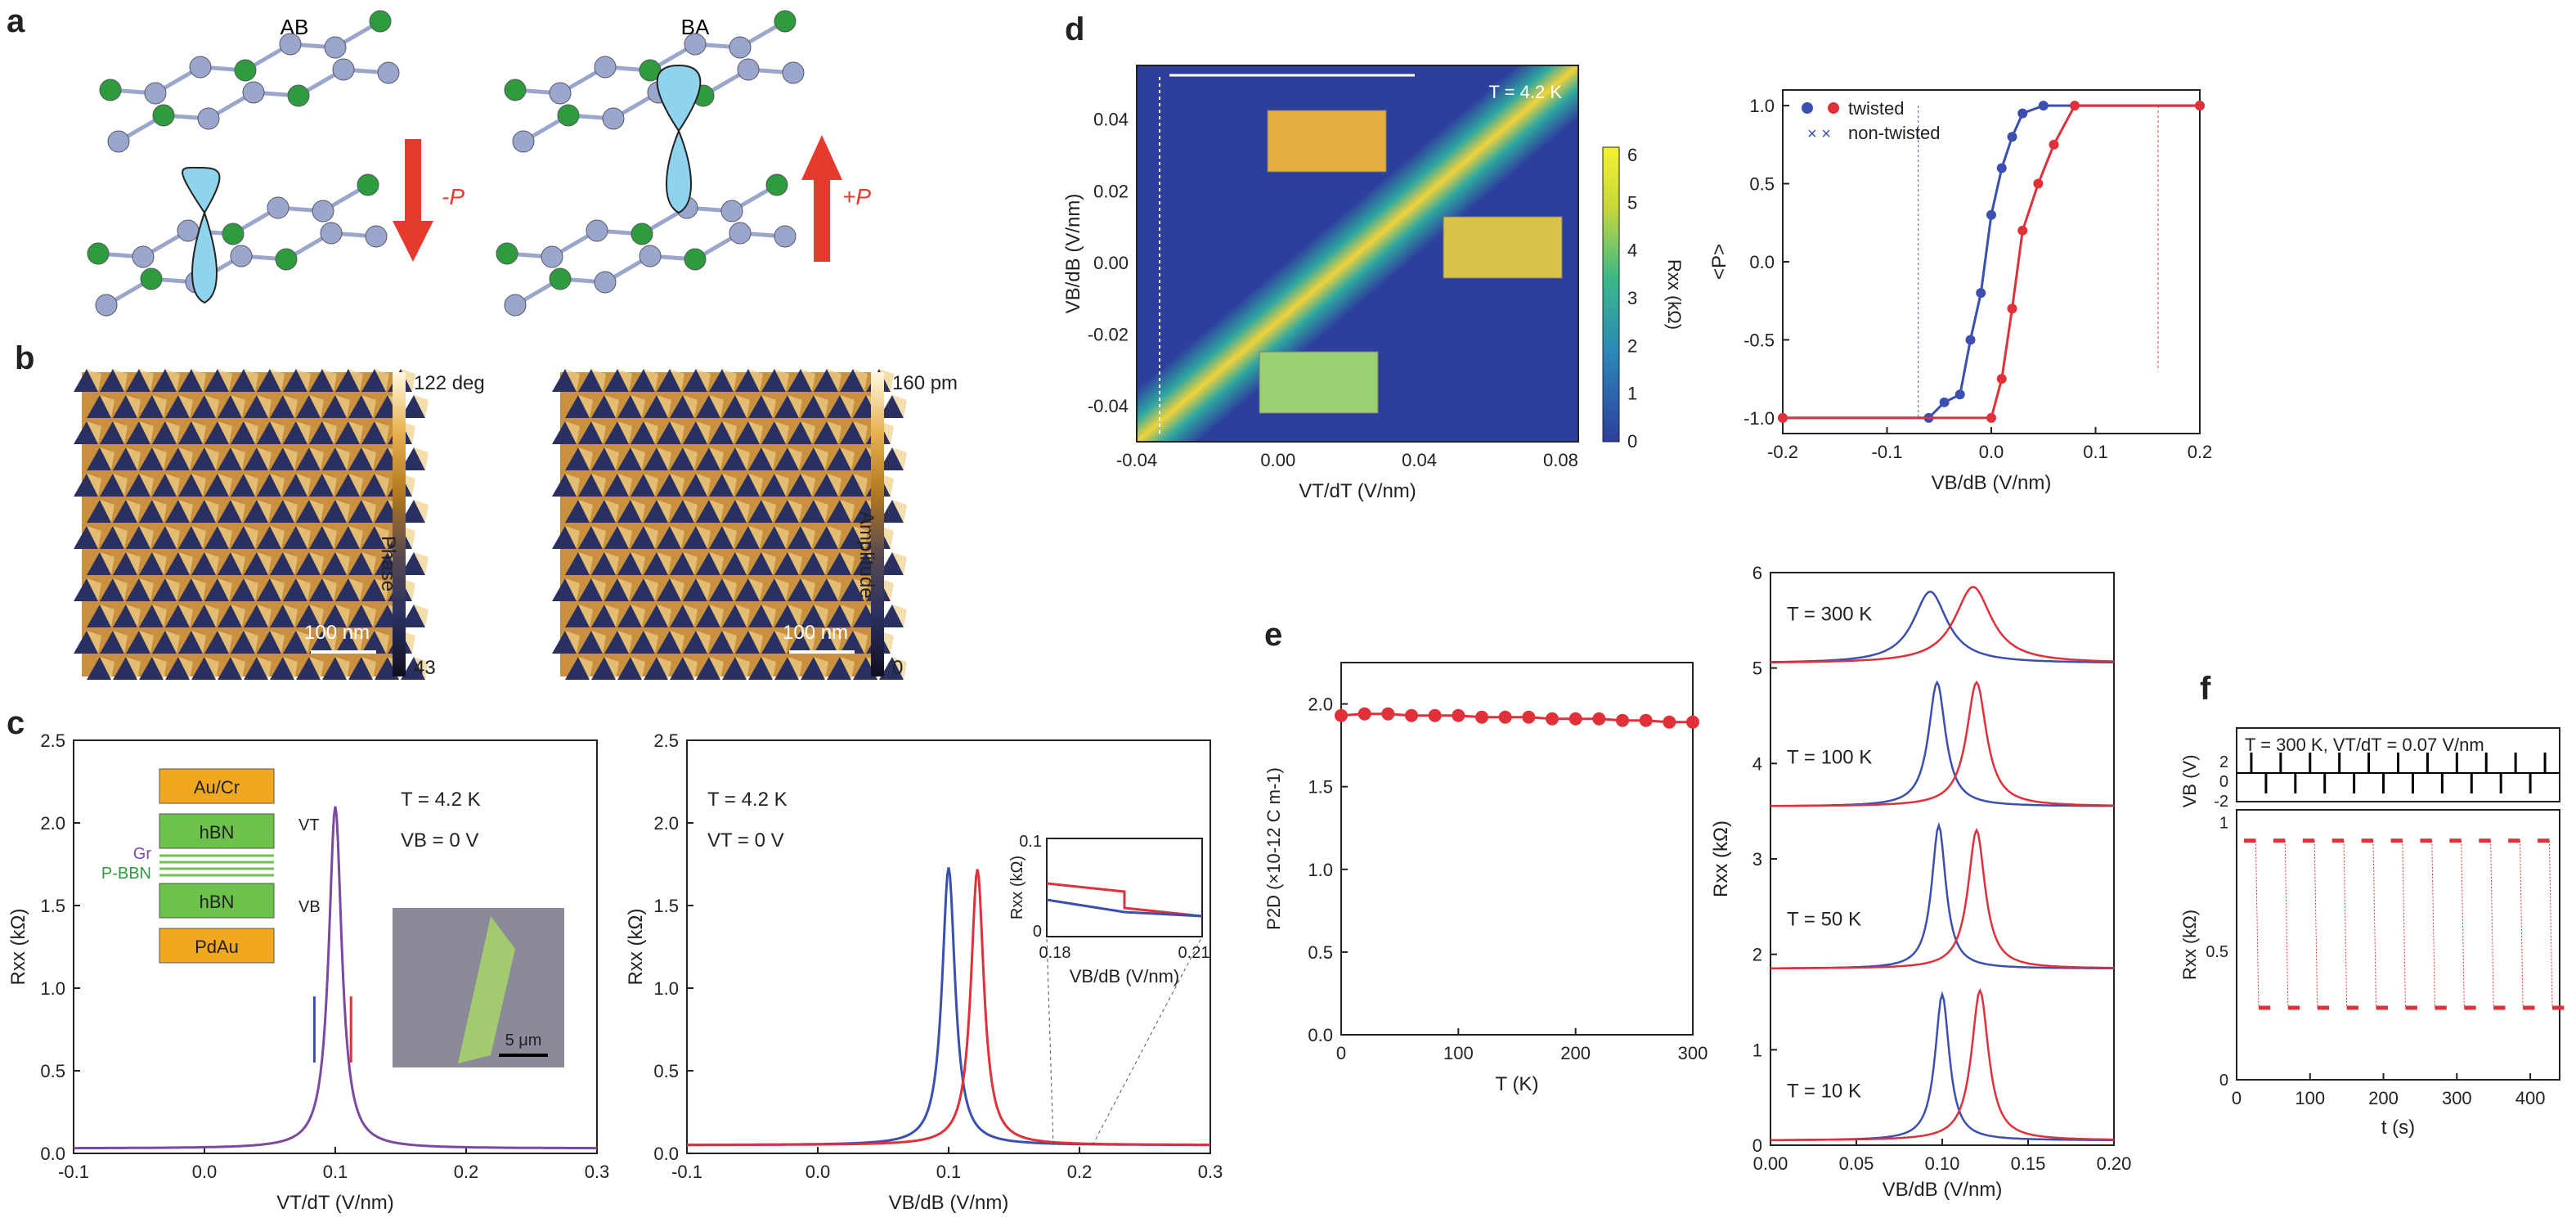  I want to click on x-tick-label: 0.1, so click(949, 1172).